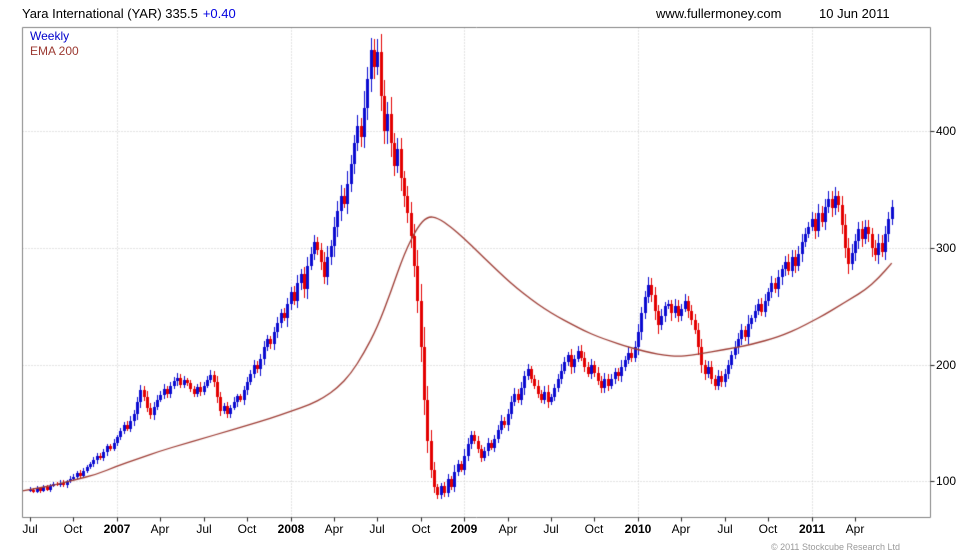 The height and width of the screenshot is (560, 980). Describe the element at coordinates (54, 51) in the screenshot. I see `legend-ema: EMA 200` at that location.